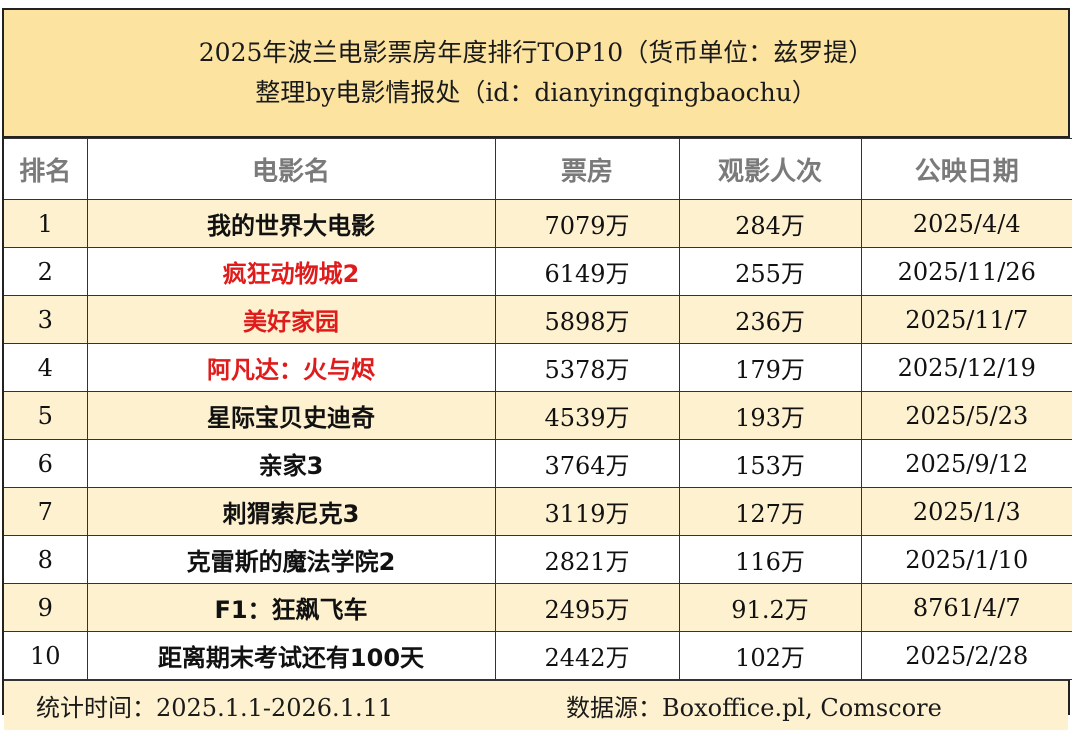 Image resolution: width=1080 pixels, height=730 pixels. What do you see at coordinates (587, 607) in the screenshot?
I see `box-office-cell: 2495万` at bounding box center [587, 607].